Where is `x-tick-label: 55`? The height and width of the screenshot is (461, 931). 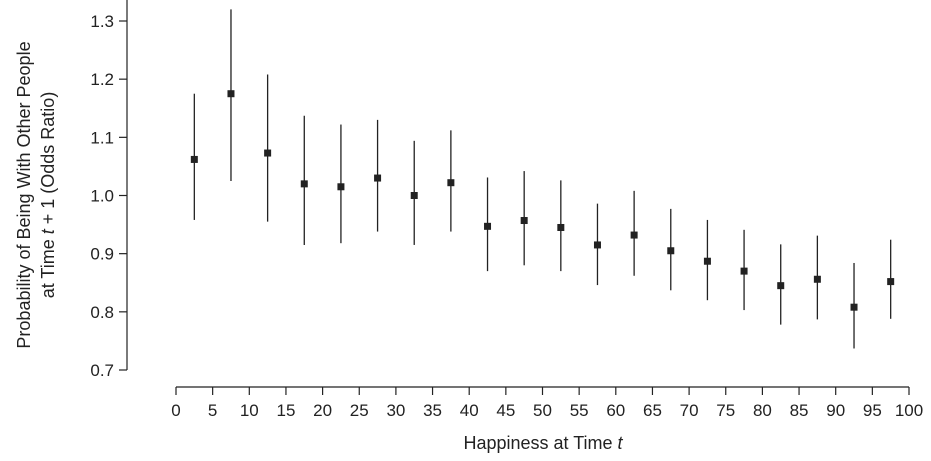 x-tick-label: 55 is located at coordinates (579, 410).